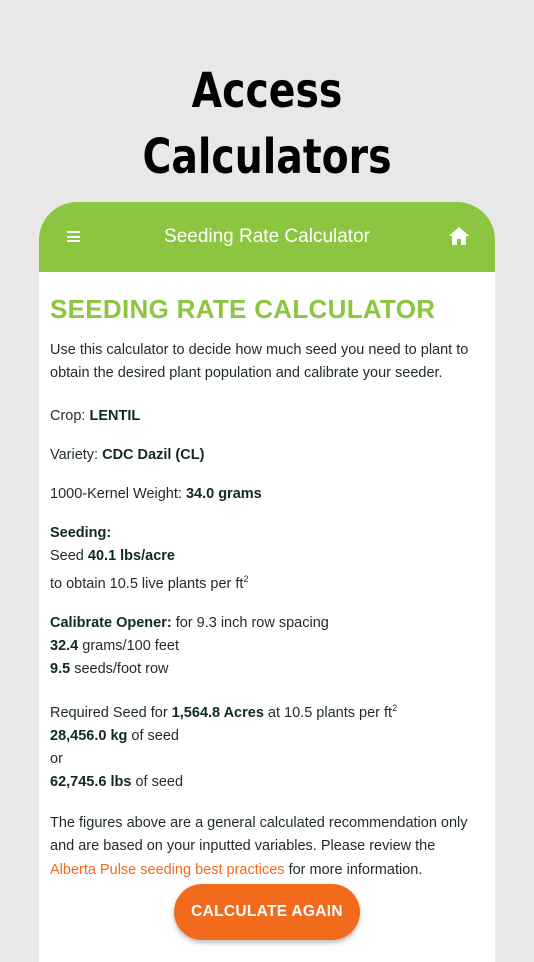 Image resolution: width=534 pixels, height=962 pixels. I want to click on seeding-obtain-text: to obtain 10.5 live plants per ft, so click(147, 583).